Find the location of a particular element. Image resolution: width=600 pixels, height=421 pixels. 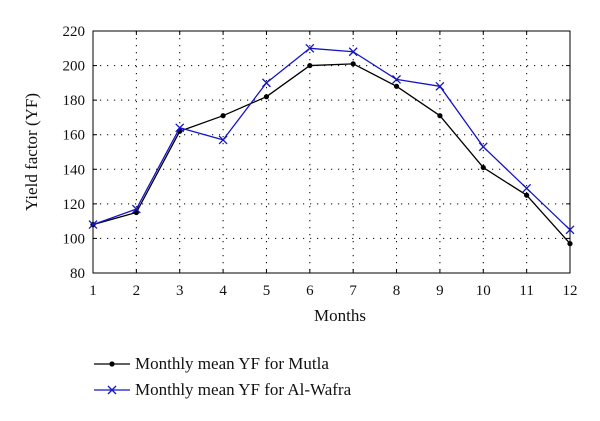

x-tick-label: 3 is located at coordinates (180, 291).